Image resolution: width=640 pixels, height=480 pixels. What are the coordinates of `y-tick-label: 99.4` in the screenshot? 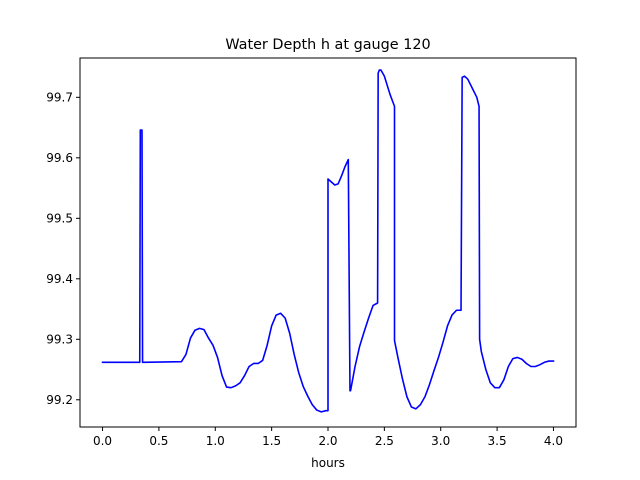 It's located at (59, 279).